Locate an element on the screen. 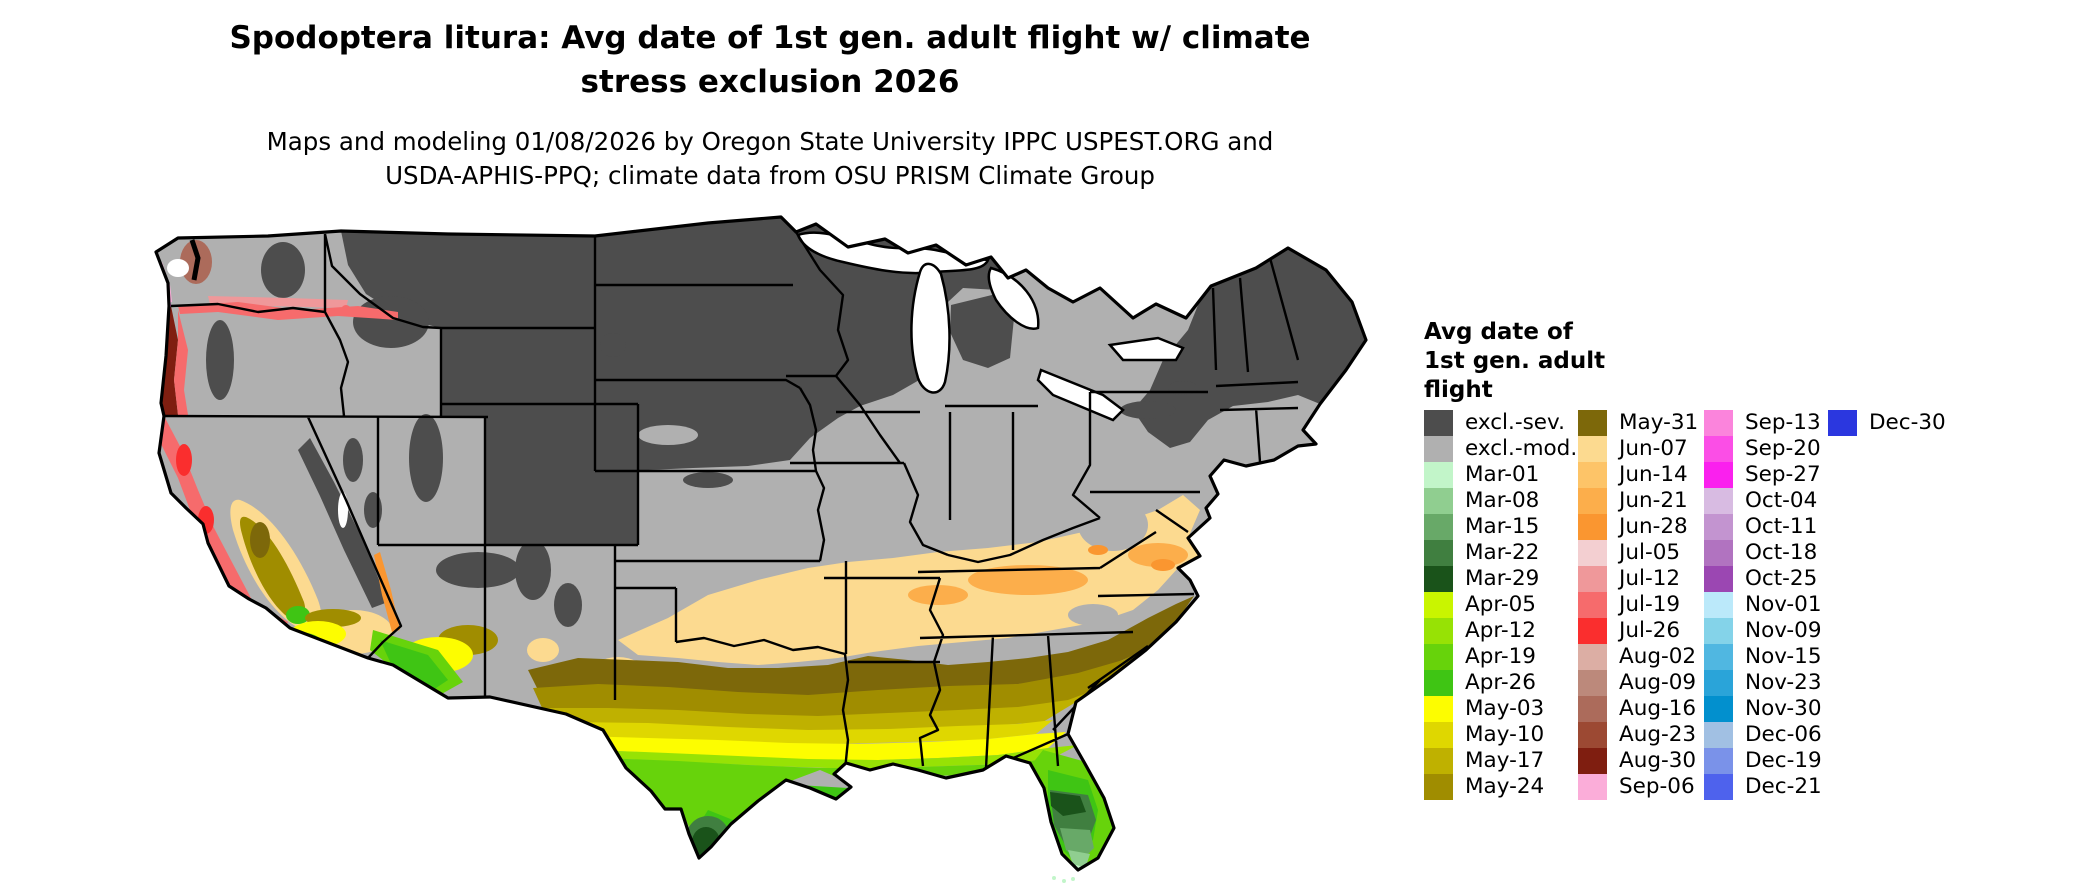 The width and height of the screenshot is (2100, 896). band-apr12 is located at coordinates (835, 756).